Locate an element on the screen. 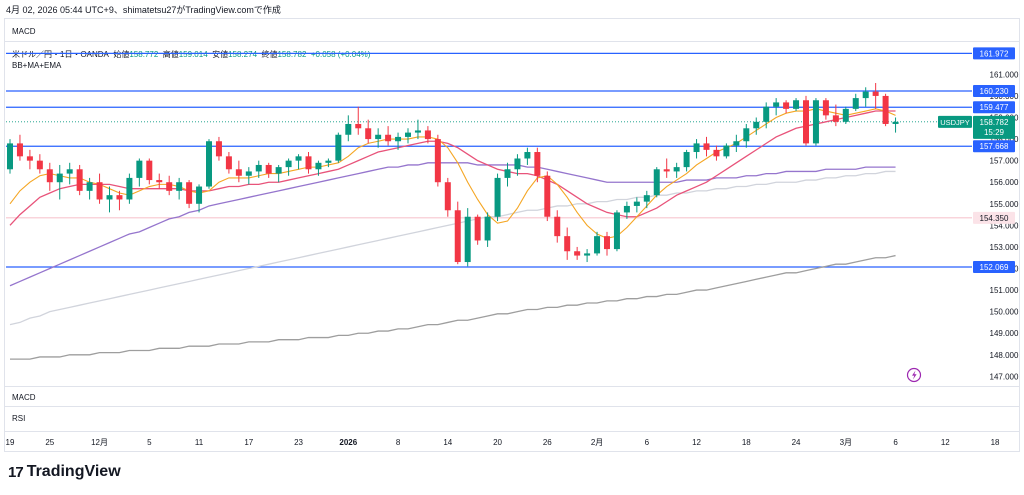 This screenshot has height=495, width=1024. high-value: 159.014 is located at coordinates (193, 54).